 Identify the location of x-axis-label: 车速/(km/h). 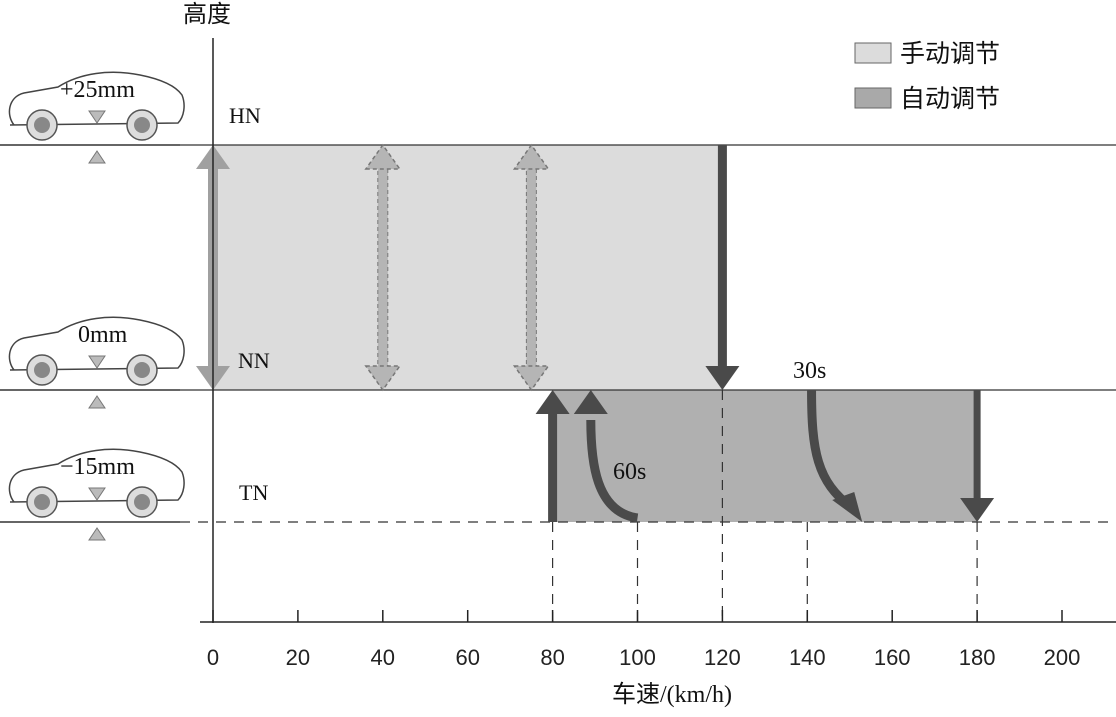
(672, 694).